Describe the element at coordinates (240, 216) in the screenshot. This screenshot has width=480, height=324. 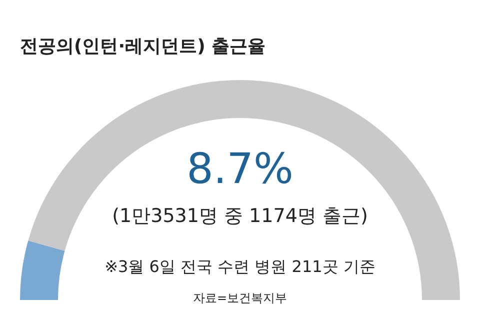
I see `text: (1만3531명 중 1174명 출근)` at that location.